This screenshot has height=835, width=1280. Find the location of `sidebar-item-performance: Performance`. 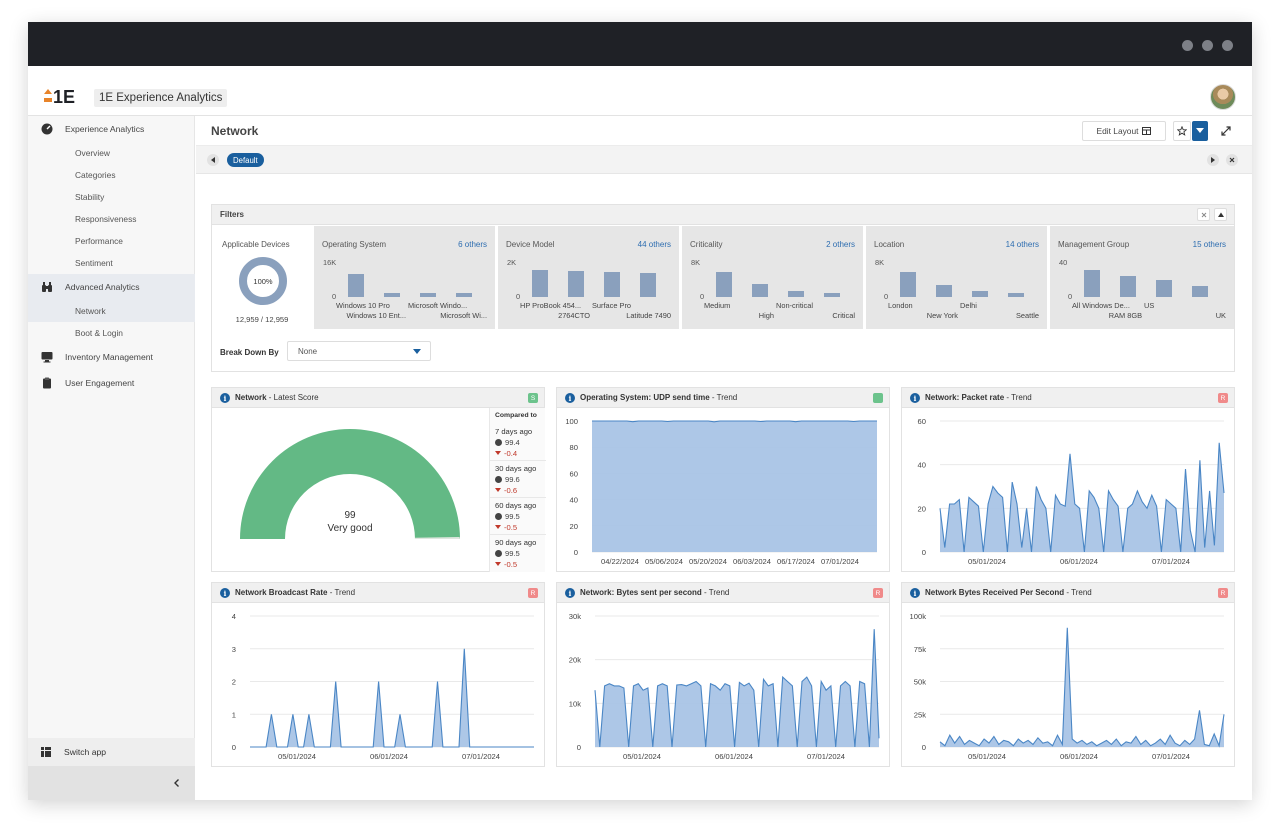

sidebar-item-performance: Performance is located at coordinates (111, 241).